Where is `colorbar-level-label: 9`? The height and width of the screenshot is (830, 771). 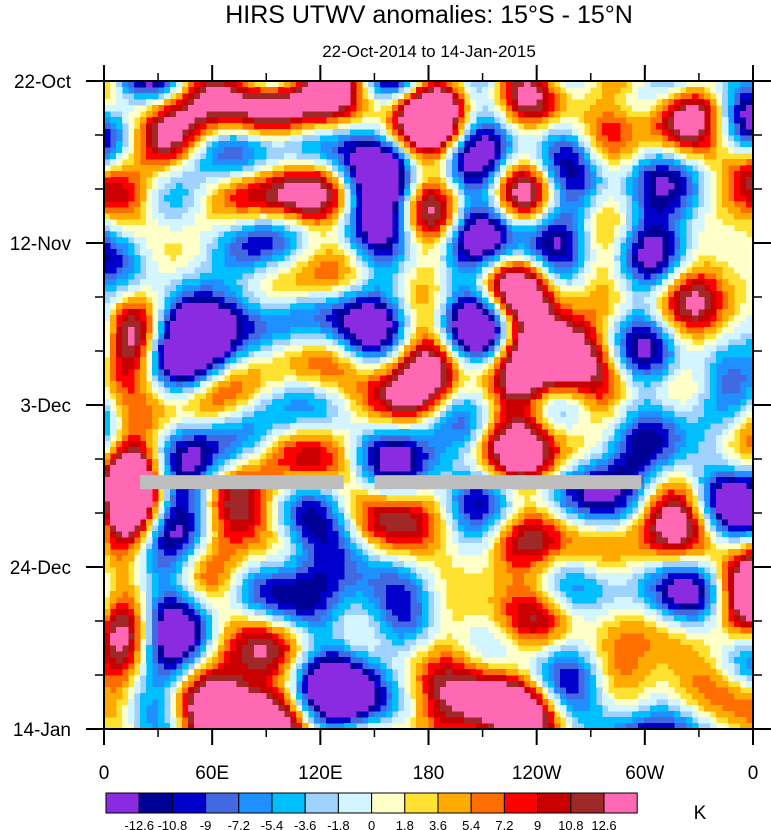 colorbar-level-label: 9 is located at coordinates (537, 824).